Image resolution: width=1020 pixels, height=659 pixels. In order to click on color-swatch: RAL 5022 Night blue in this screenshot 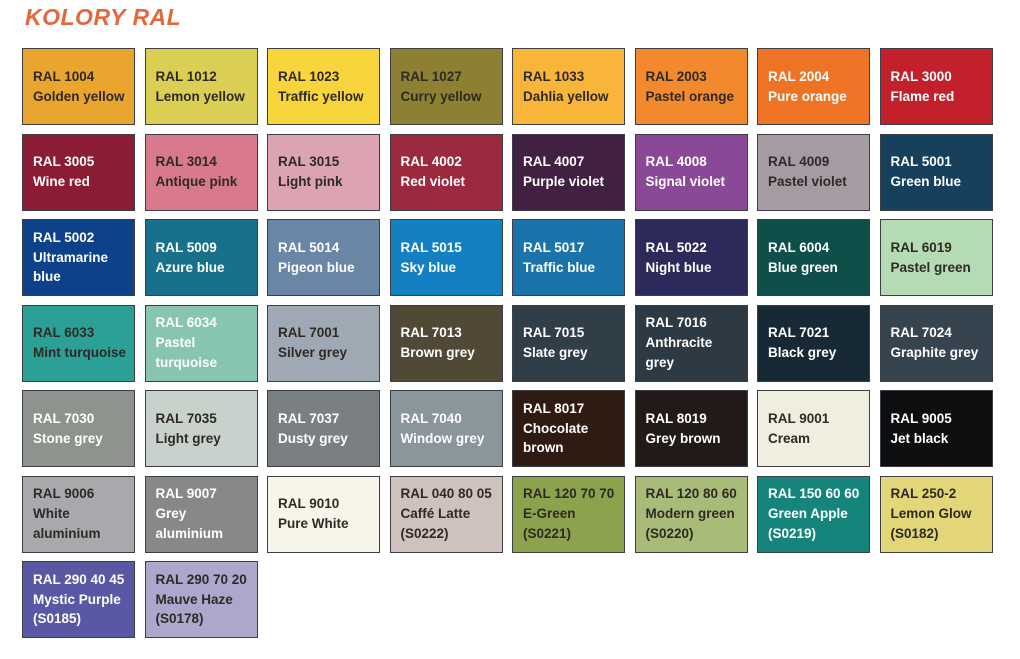, I will do `click(691, 257)`.